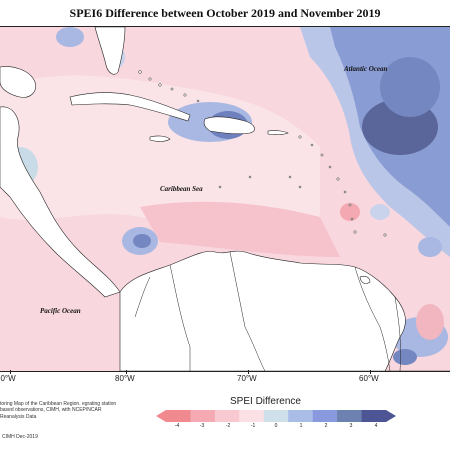 The height and width of the screenshot is (450, 450). I want to click on legend-tick: 4, so click(376, 426).